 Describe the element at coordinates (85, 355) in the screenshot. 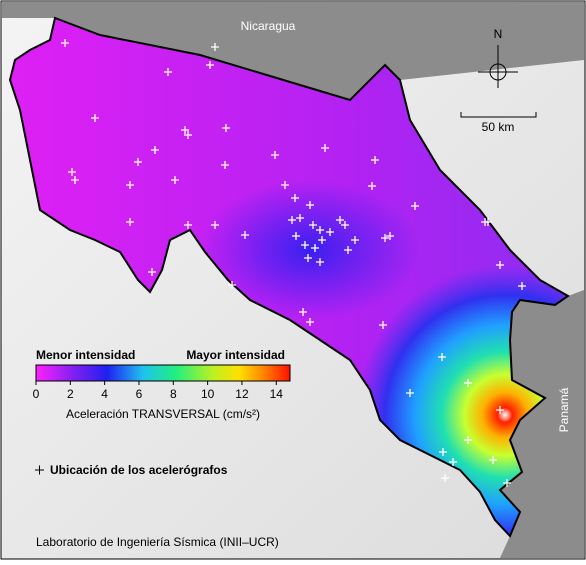

I see `colorbar-low: Menor intensidad` at that location.